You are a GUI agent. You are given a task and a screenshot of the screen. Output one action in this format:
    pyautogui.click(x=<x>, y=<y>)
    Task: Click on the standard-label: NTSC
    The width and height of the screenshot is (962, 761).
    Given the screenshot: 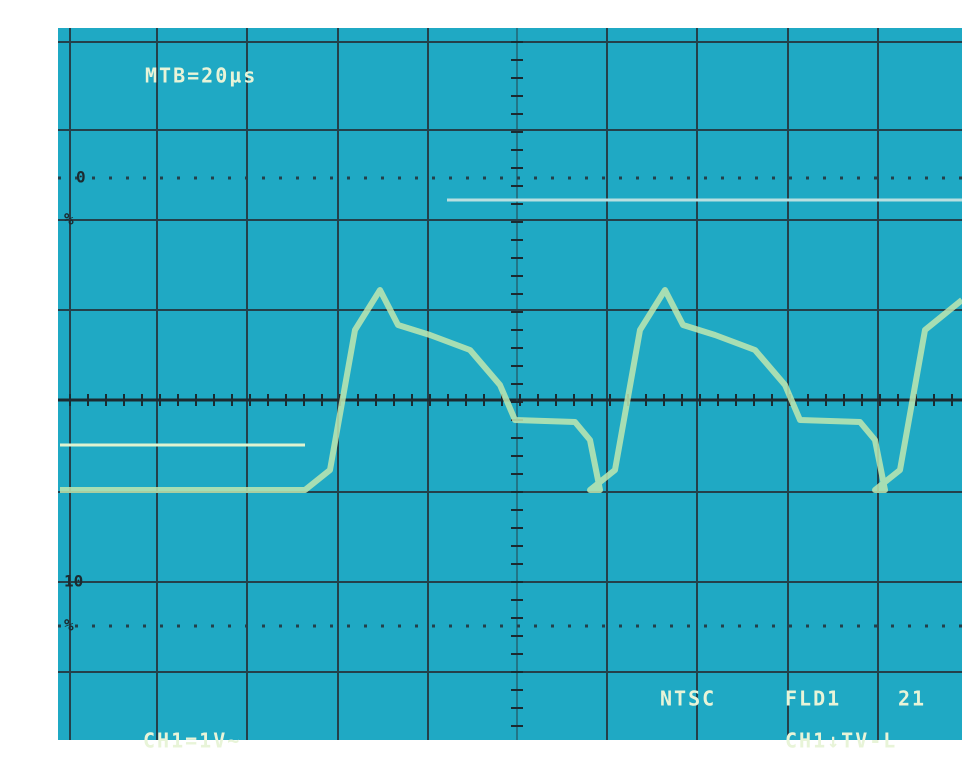 What is the action you would take?
    pyautogui.click(x=688, y=699)
    